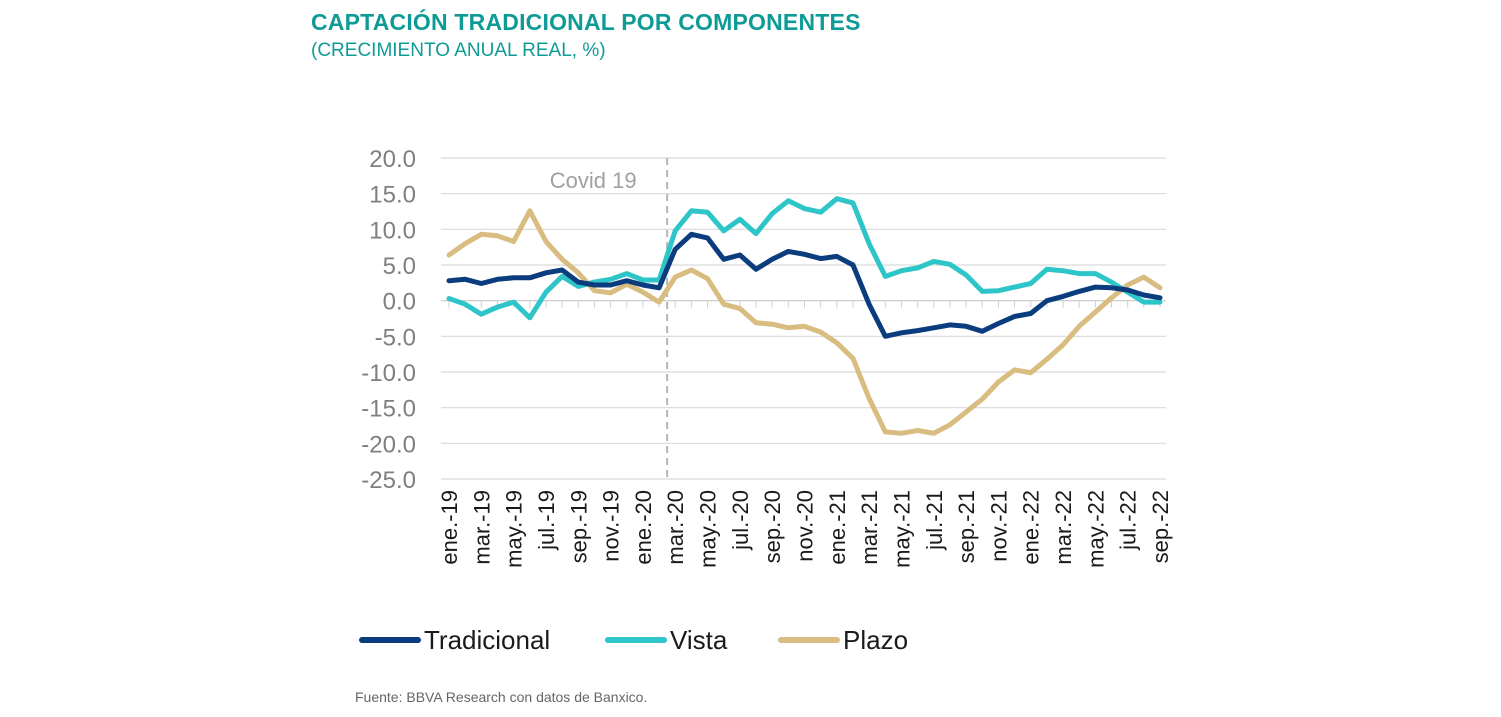  I want to click on x-tick-label: jul.-21, so click(934, 520).